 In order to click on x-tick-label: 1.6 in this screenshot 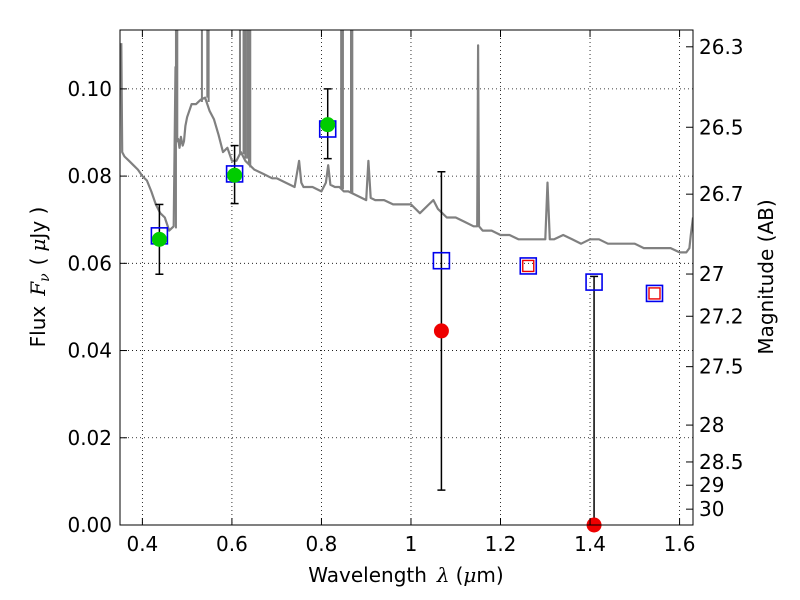, I will do `click(680, 544)`.